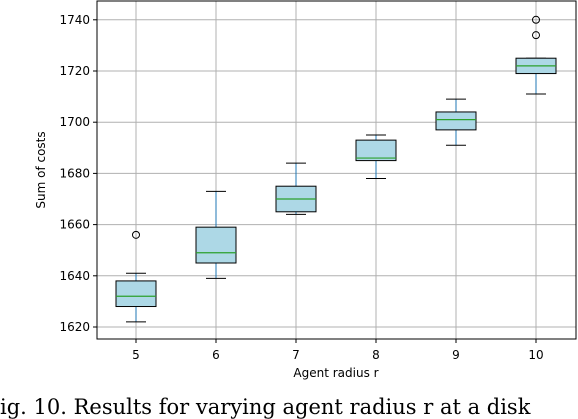 The height and width of the screenshot is (419, 578). I want to click on x-tick-label: 6, so click(216, 355).